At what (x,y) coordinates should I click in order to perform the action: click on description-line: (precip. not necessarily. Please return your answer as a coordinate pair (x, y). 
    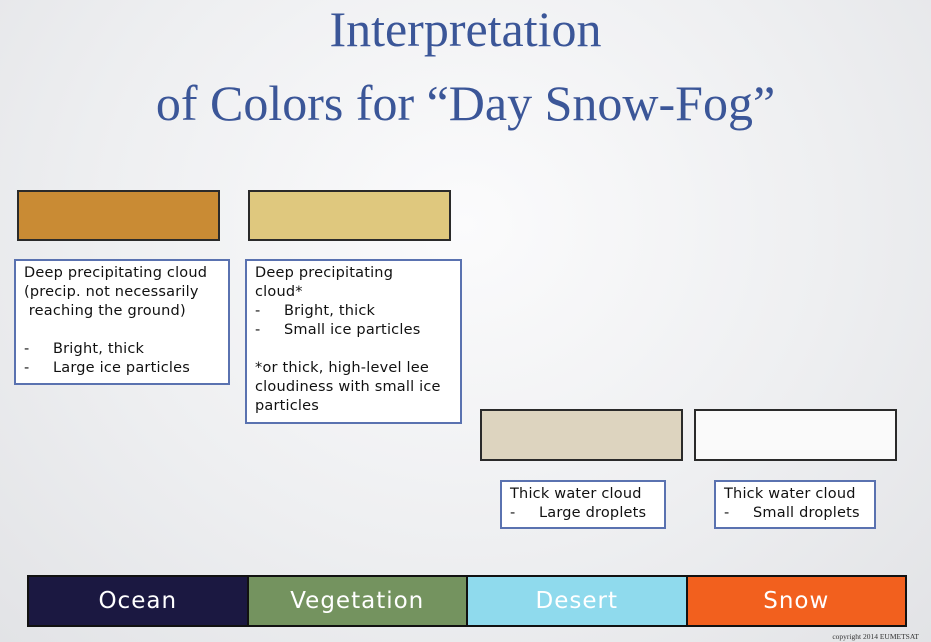
    Looking at the image, I should click on (111, 292).